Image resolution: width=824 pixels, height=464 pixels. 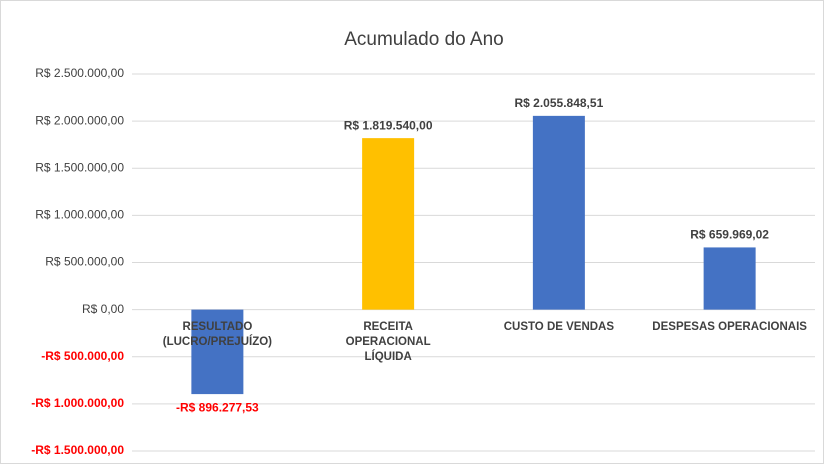 What do you see at coordinates (729, 326) in the screenshot?
I see `x-tick-label: DESPESAS OPERACIONAIS` at bounding box center [729, 326].